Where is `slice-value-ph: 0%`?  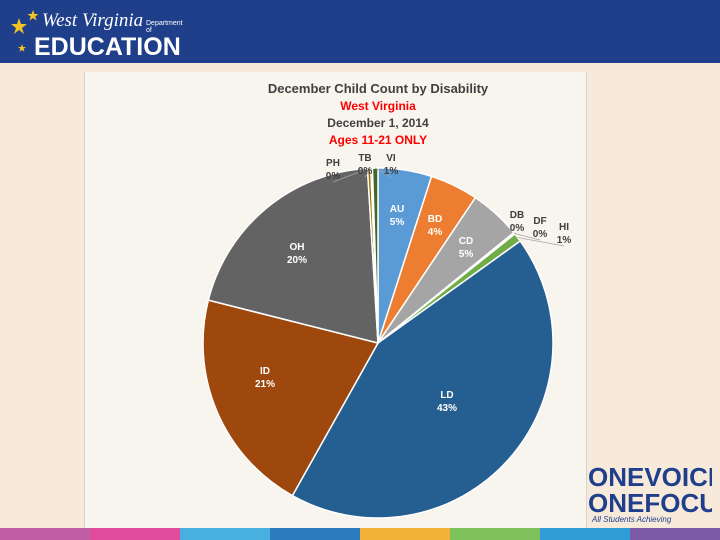
slice-value-ph: 0% is located at coordinates (333, 176).